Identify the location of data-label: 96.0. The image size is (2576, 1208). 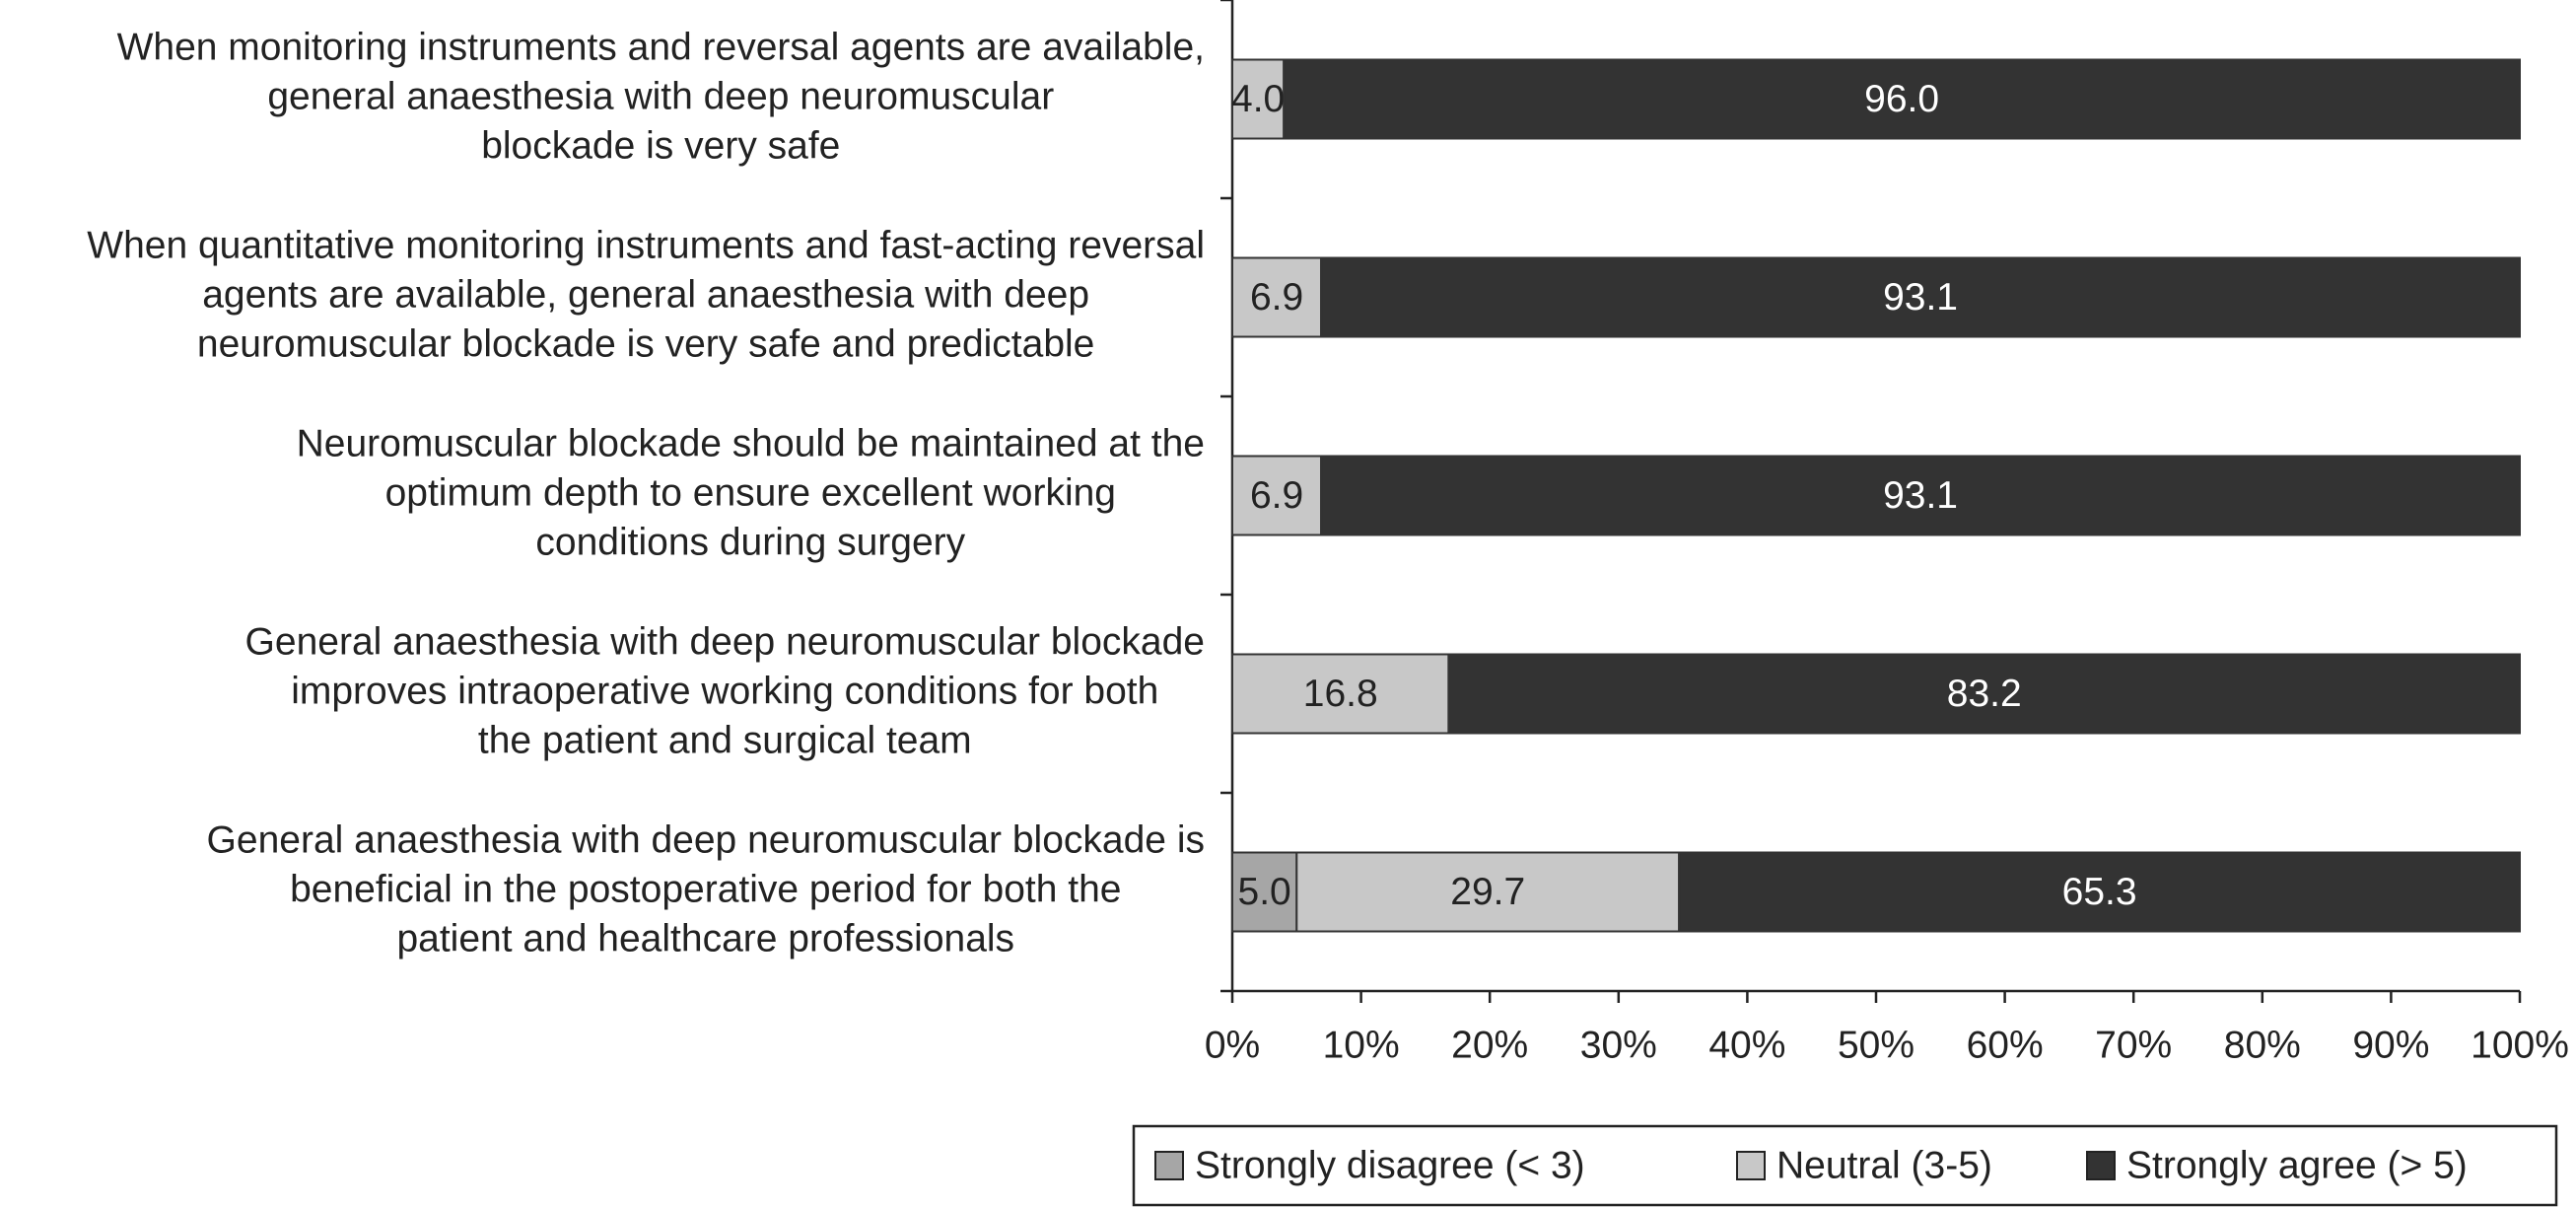
(1902, 99).